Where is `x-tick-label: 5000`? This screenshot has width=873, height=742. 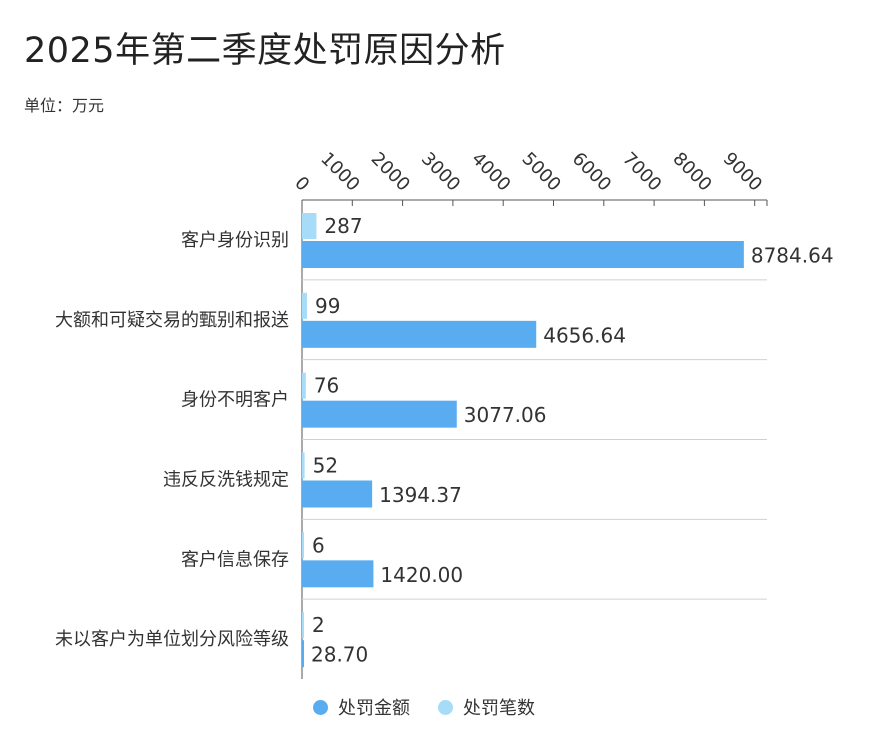
x-tick-label: 5000 is located at coordinates (541, 171).